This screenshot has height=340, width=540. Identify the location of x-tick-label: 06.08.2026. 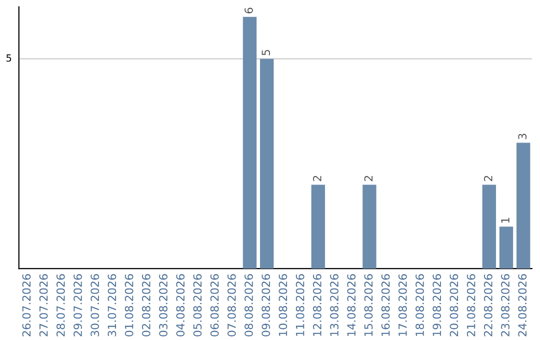
(214, 305).